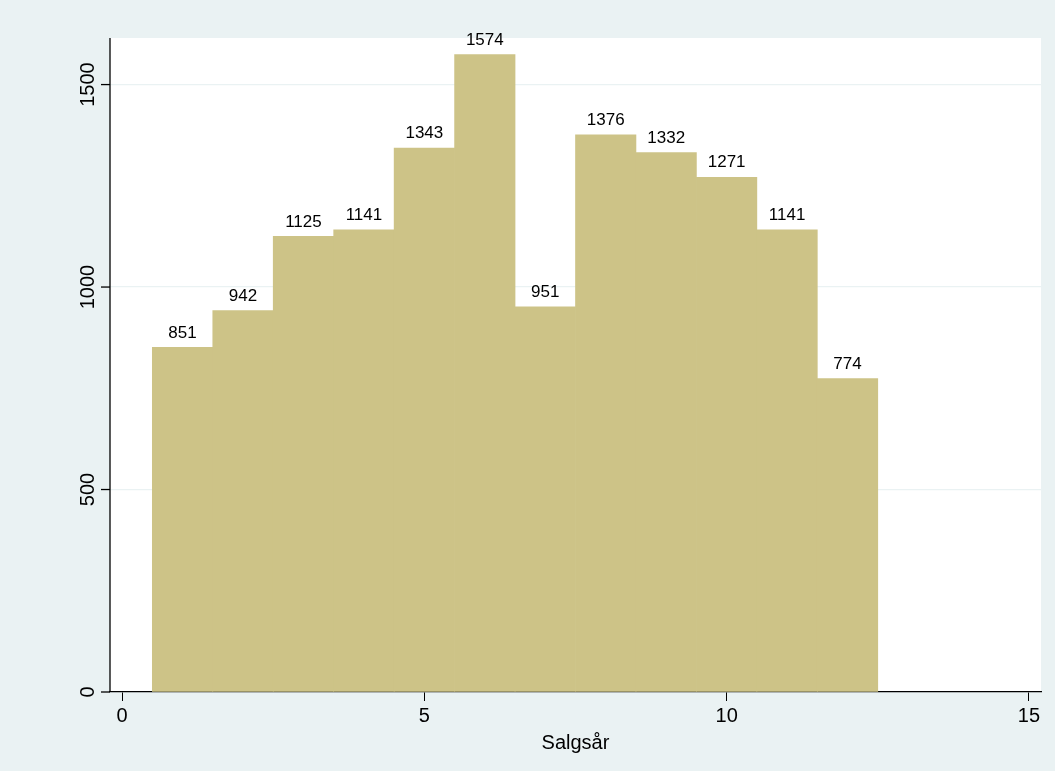 The width and height of the screenshot is (1055, 771). Describe the element at coordinates (424, 133) in the screenshot. I see `data-label: 1343` at that location.